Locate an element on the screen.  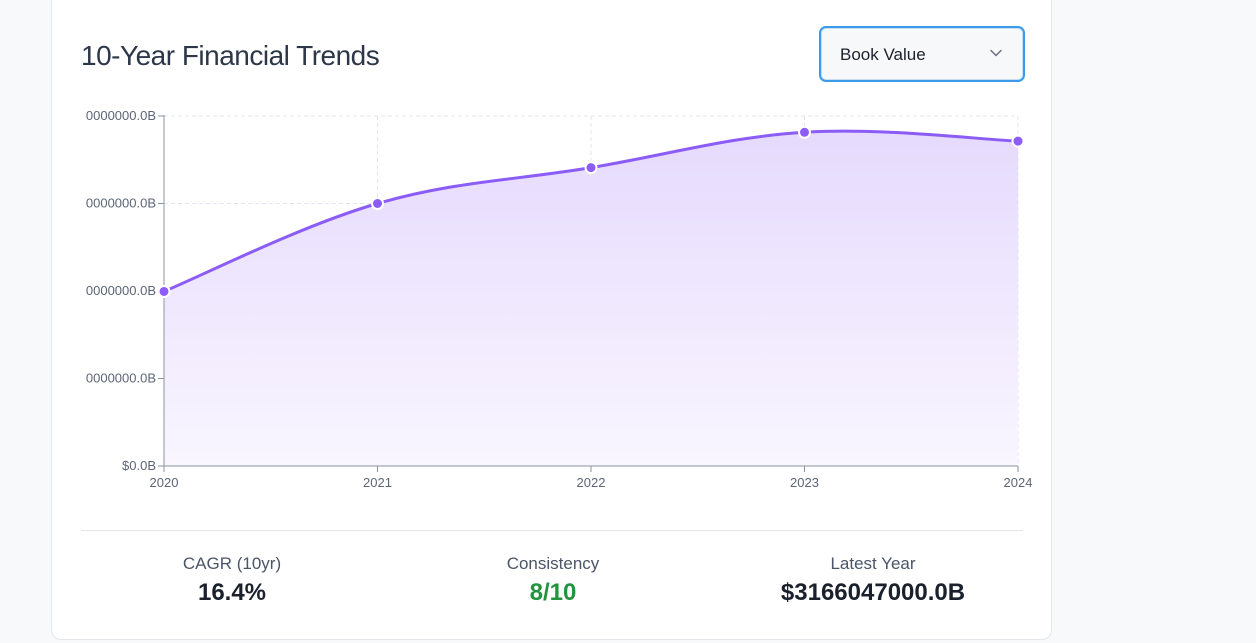
stat-consistency-value: 8/10 is located at coordinates (553, 592).